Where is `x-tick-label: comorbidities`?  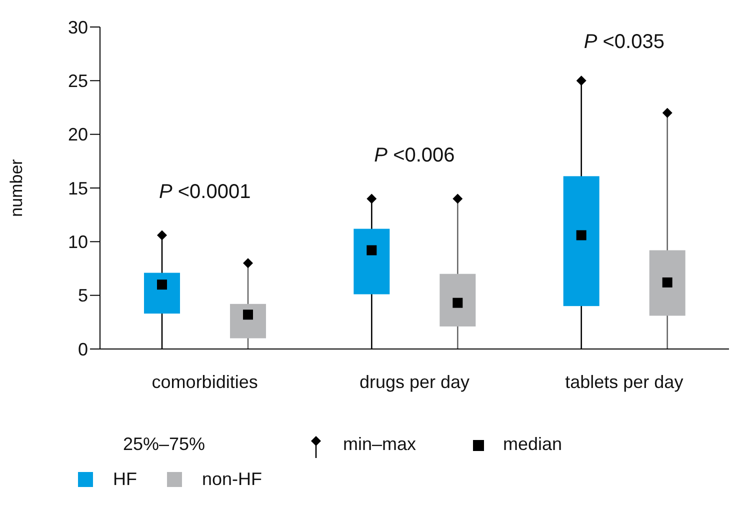
x-tick-label: comorbidities is located at coordinates (205, 382).